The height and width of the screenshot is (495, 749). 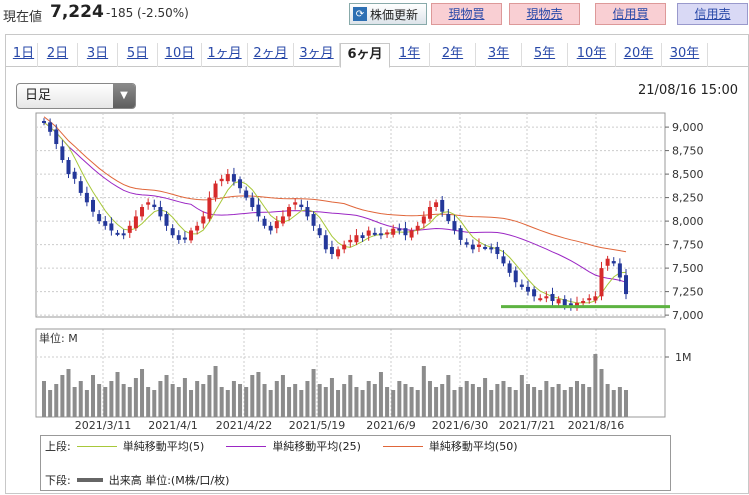 I want to click on tab-period-15: 30年, so click(x=685, y=55).